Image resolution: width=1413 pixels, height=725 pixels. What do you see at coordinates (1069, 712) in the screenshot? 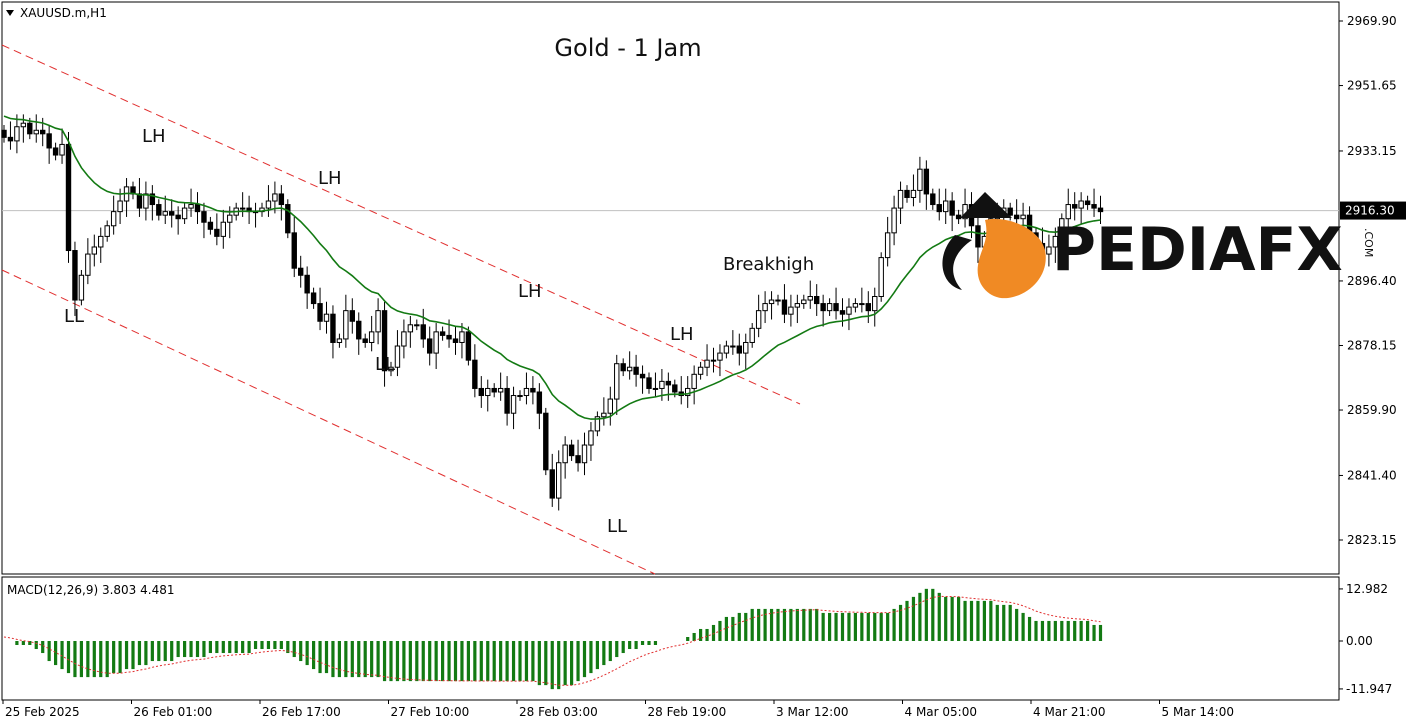
I see `time-tick-label: 4 Mar 21:00` at bounding box center [1069, 712].